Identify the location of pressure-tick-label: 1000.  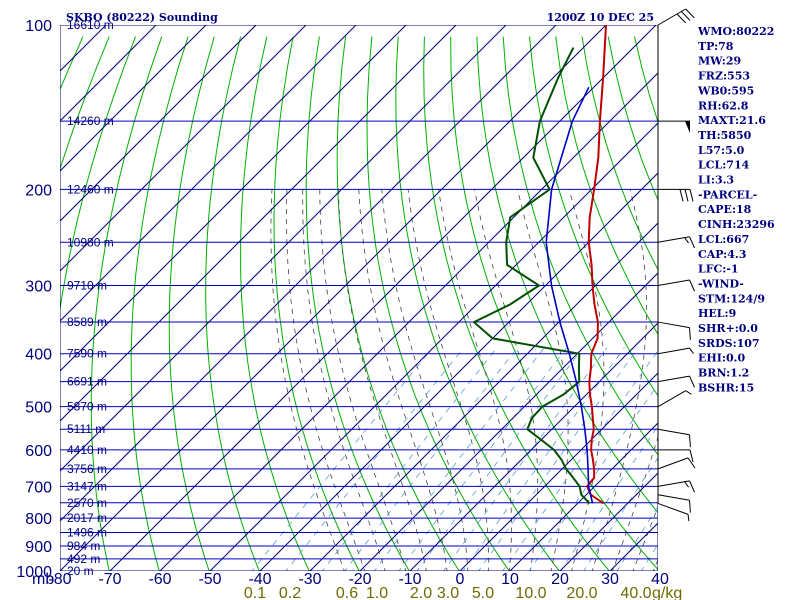
(34, 572).